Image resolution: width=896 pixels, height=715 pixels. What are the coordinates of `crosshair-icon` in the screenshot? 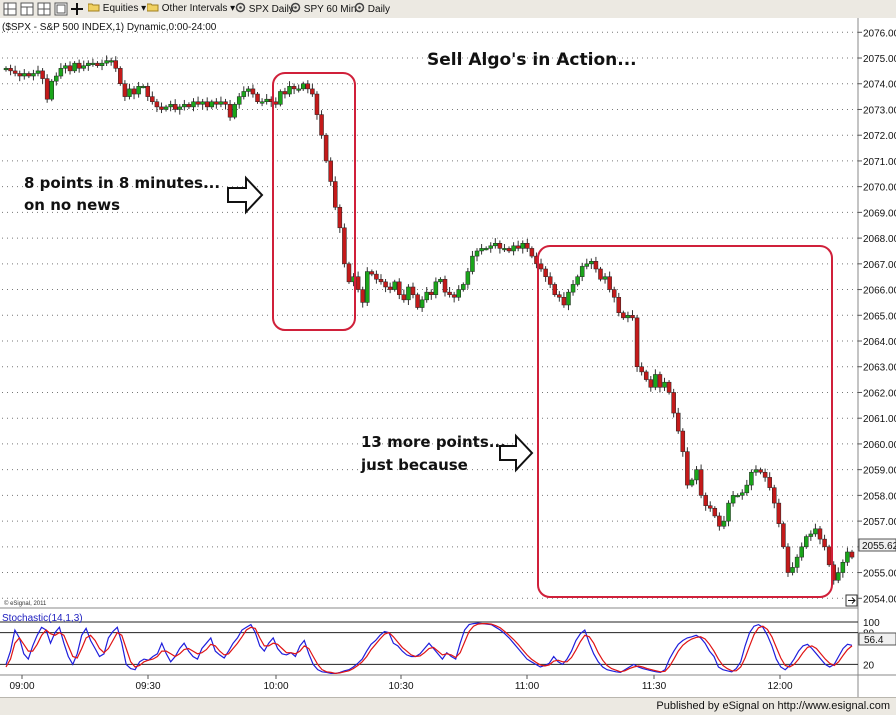 It's located at (77, 9).